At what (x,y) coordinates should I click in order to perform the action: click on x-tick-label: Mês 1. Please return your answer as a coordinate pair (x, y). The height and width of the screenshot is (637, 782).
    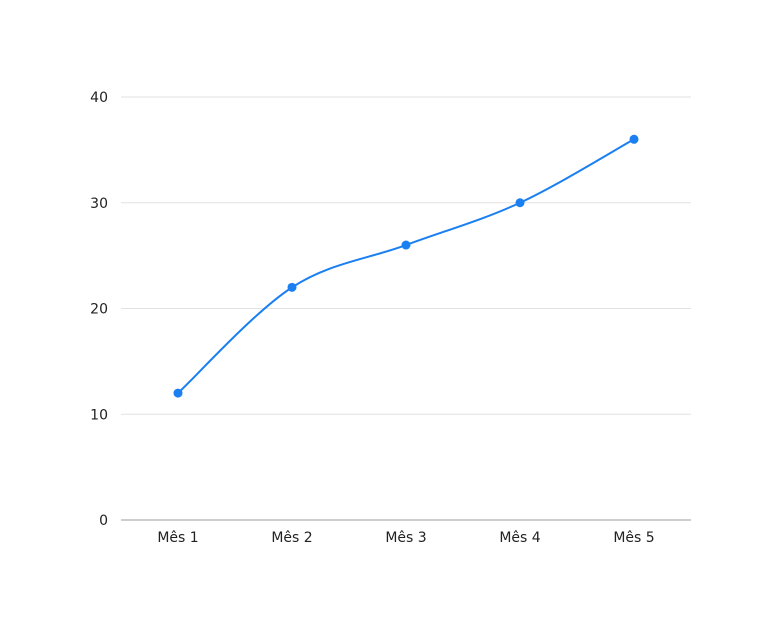
    Looking at the image, I should click on (177, 538).